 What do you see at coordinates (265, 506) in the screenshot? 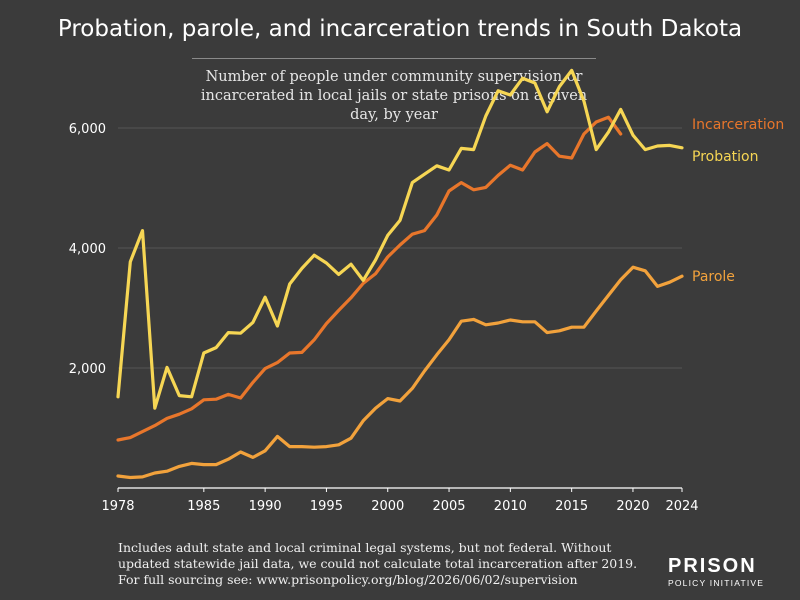
I see `x-tick-label: 1990` at bounding box center [265, 506].